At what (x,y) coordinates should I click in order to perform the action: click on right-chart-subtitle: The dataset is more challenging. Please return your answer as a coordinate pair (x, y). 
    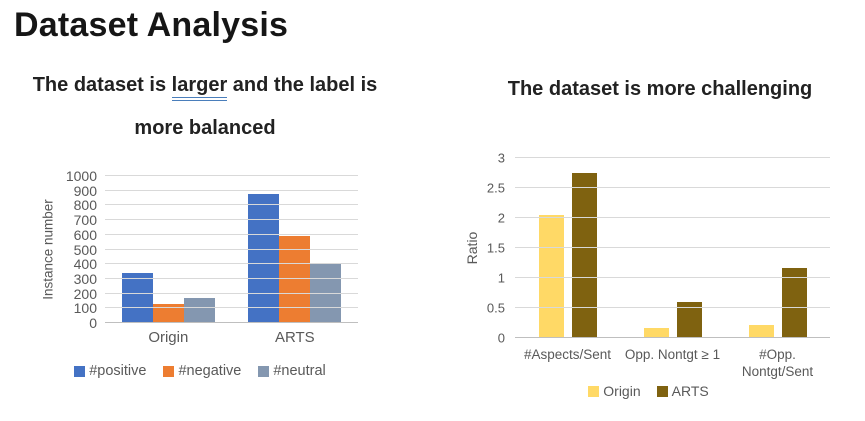
    Looking at the image, I should click on (660, 89).